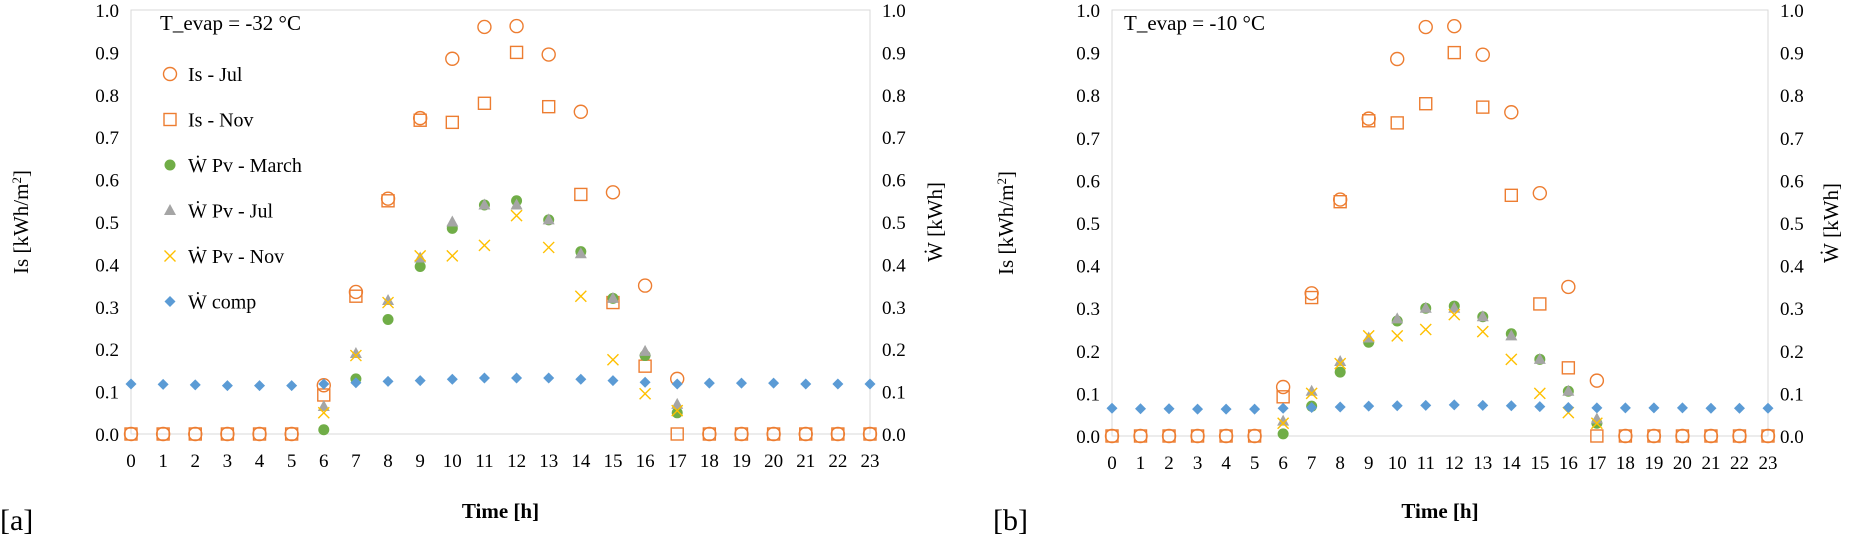 The height and width of the screenshot is (540, 1855). Describe the element at coordinates (894, 96) in the screenshot. I see `y-tick-label-right: 0.8` at that location.